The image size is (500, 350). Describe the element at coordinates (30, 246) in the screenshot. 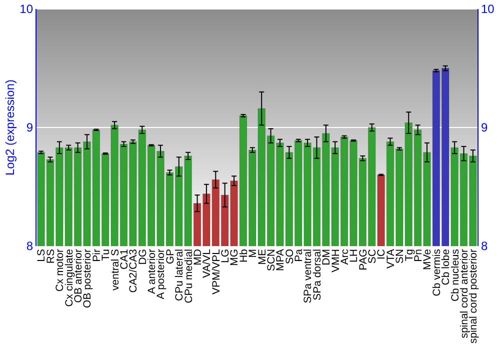

I see `y-tick-label: 8` at that location.